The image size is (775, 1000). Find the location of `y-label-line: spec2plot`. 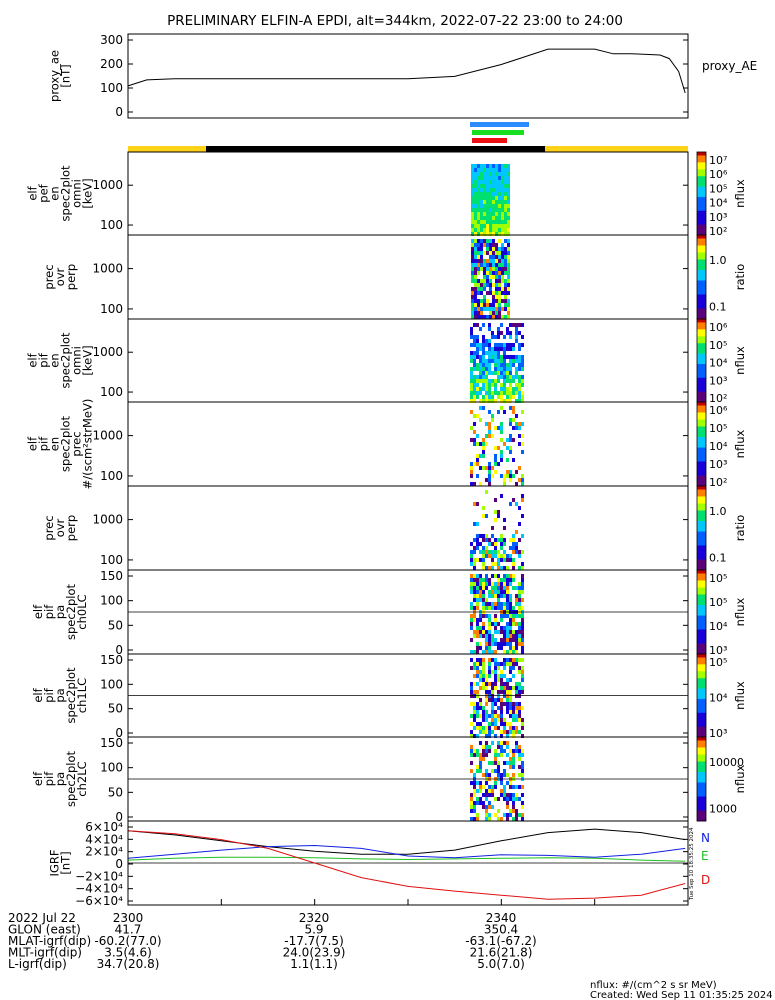

y-label-line: spec2plot is located at coordinates (66, 360).